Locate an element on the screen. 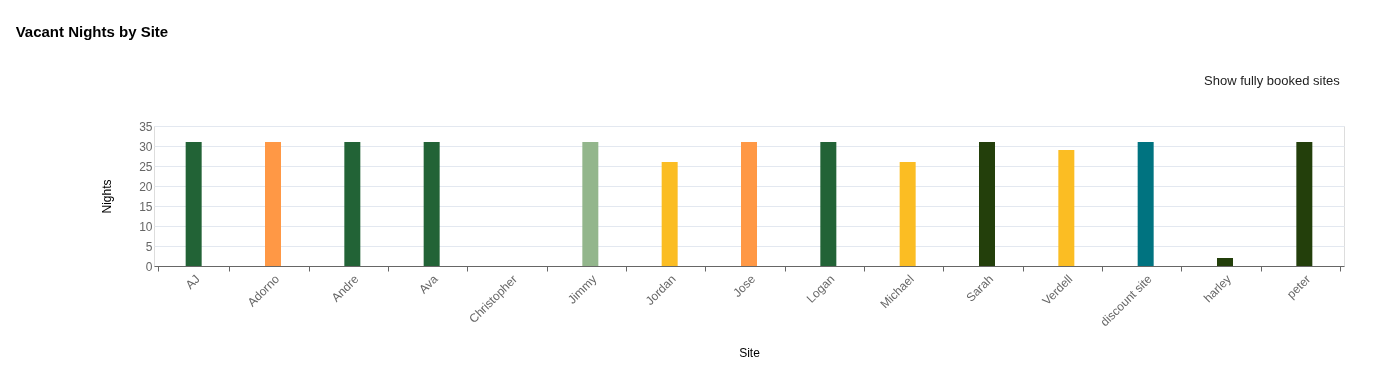 This screenshot has width=1375, height=367. x-tick-label: Ava is located at coordinates (428, 284).